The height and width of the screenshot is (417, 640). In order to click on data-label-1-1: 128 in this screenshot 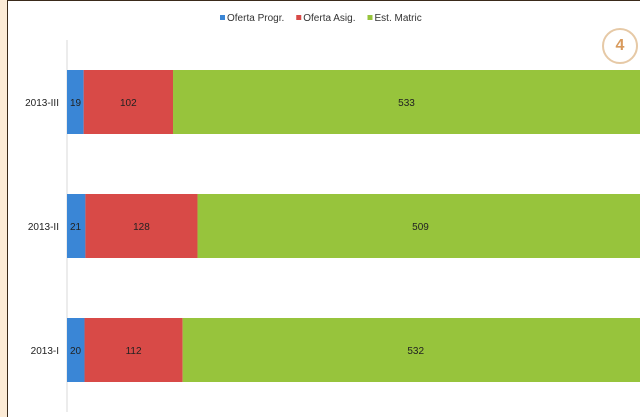, I will do `click(141, 227)`.